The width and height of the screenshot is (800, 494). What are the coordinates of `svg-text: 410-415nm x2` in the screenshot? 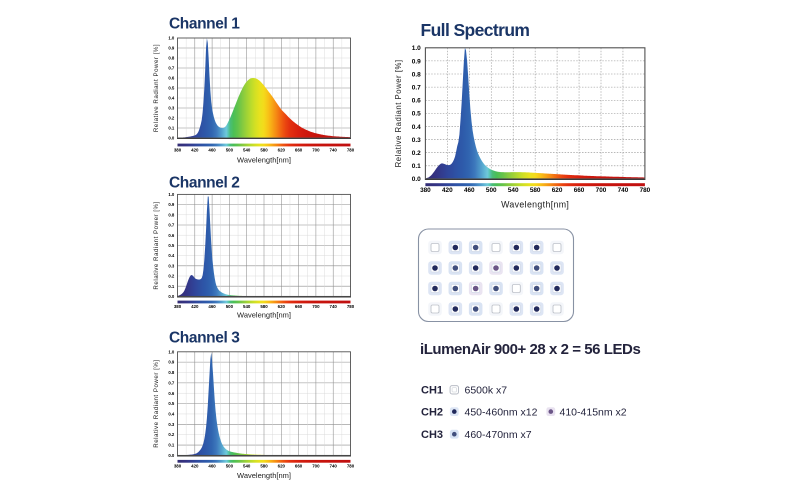 It's located at (593, 412).